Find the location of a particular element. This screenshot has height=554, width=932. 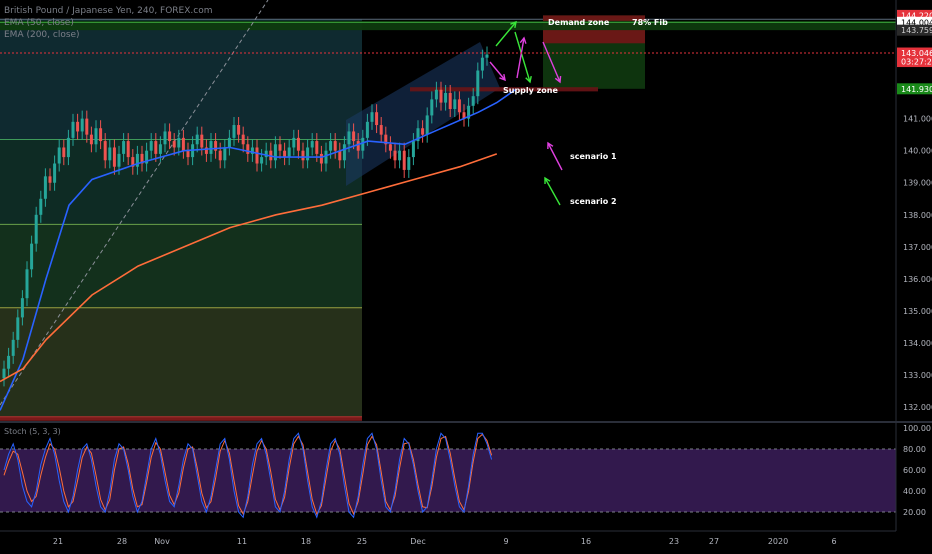

channel-fill is located at coordinates (423, 114).